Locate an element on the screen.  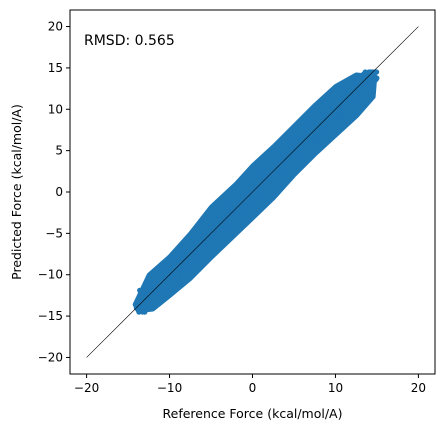
y-tick-label: 0 is located at coordinates (59, 192).